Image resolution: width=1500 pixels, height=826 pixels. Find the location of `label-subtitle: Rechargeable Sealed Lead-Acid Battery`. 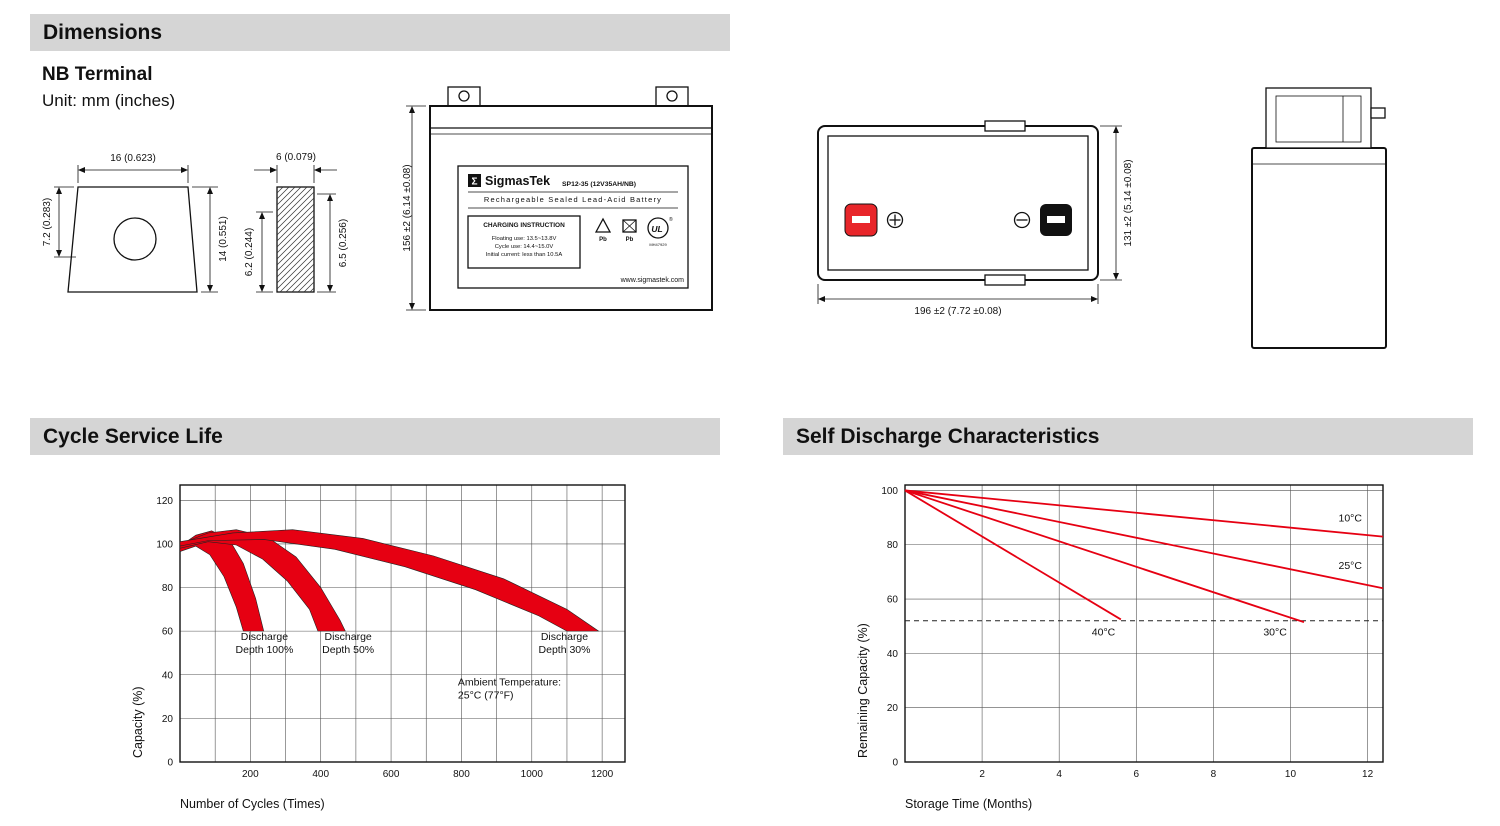

label-subtitle: Rechargeable Sealed Lead-Acid Battery is located at coordinates (573, 199).